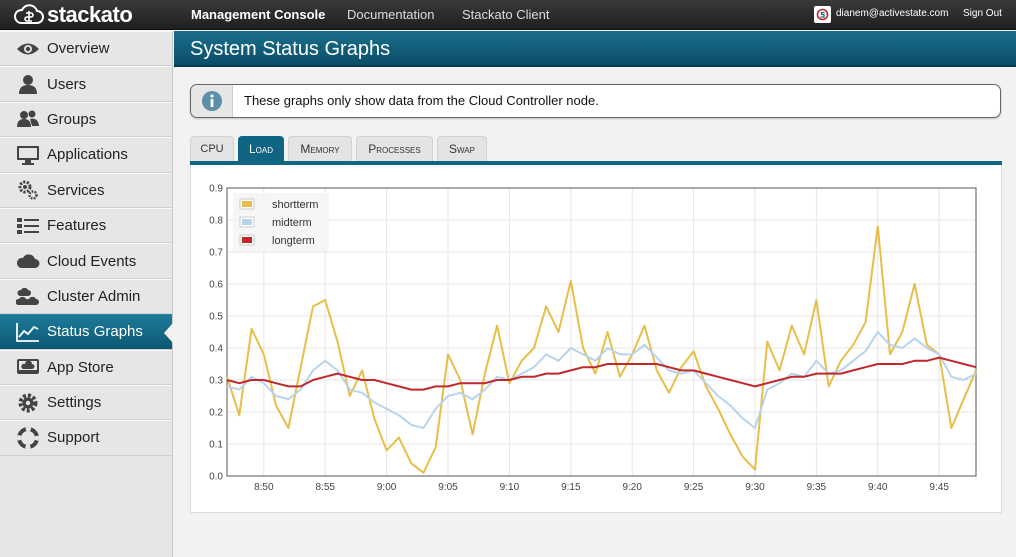 Image resolution: width=1016 pixels, height=557 pixels. What do you see at coordinates (28, 261) in the screenshot?
I see `cloud-icon` at bounding box center [28, 261].